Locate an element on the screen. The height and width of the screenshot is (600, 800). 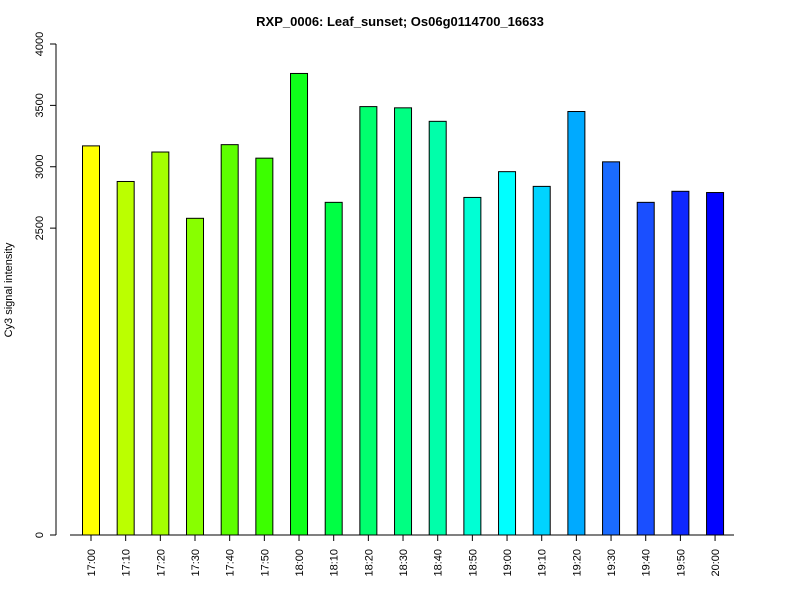
x-tick-label: 19:20 is located at coordinates (577, 563).